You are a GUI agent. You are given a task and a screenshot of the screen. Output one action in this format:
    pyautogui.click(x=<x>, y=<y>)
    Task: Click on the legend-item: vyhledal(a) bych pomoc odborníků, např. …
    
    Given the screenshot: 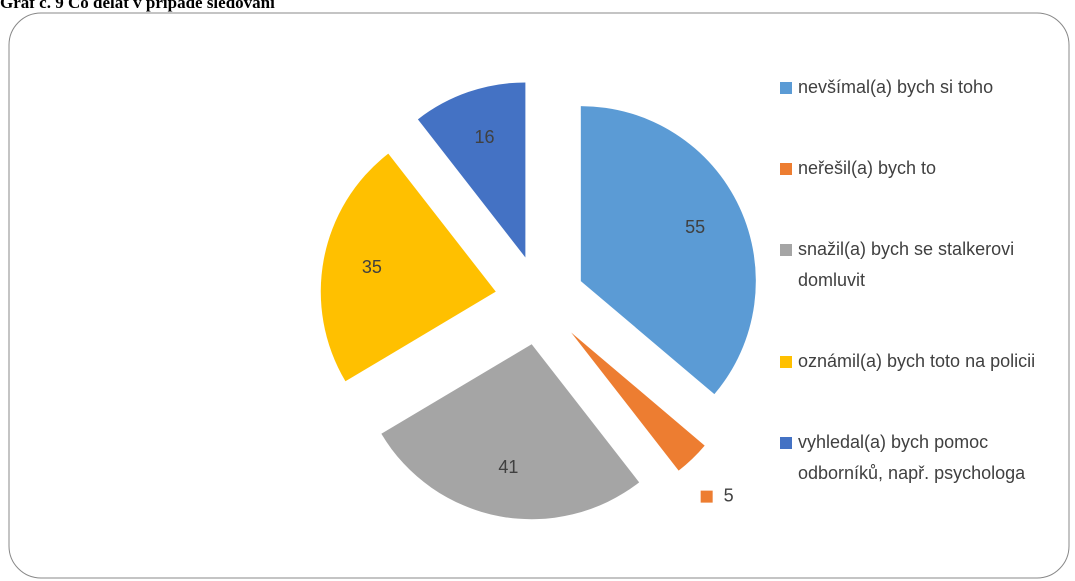 What is the action you would take?
    pyautogui.click(x=925, y=458)
    